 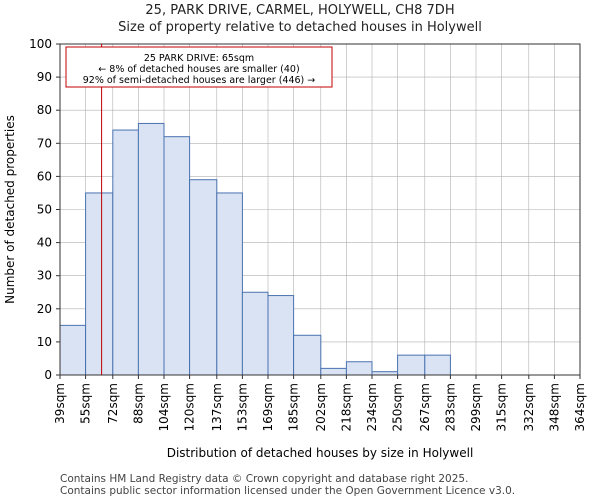 I want to click on y-tick-label: 80, so click(x=44, y=110).